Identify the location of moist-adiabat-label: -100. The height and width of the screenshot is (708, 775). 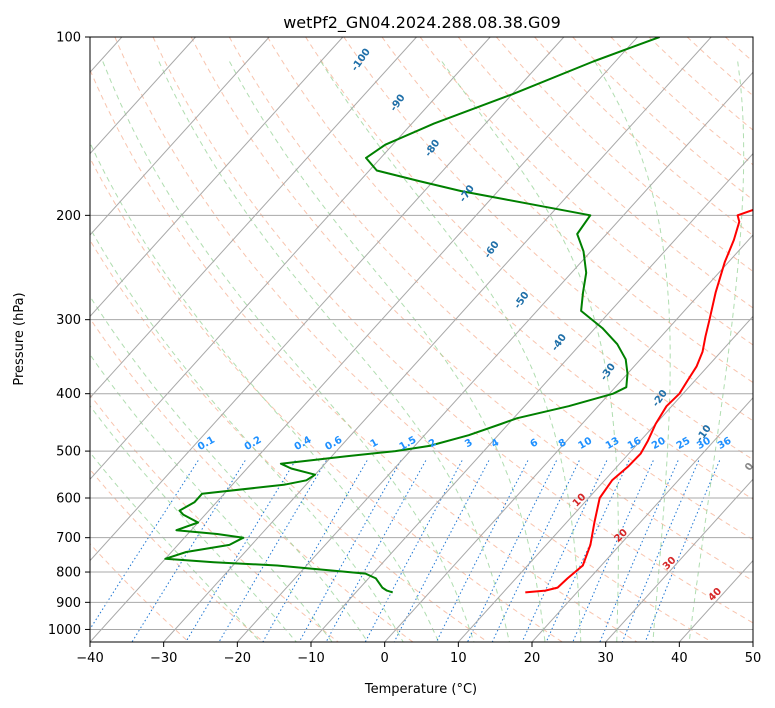
(361, 60).